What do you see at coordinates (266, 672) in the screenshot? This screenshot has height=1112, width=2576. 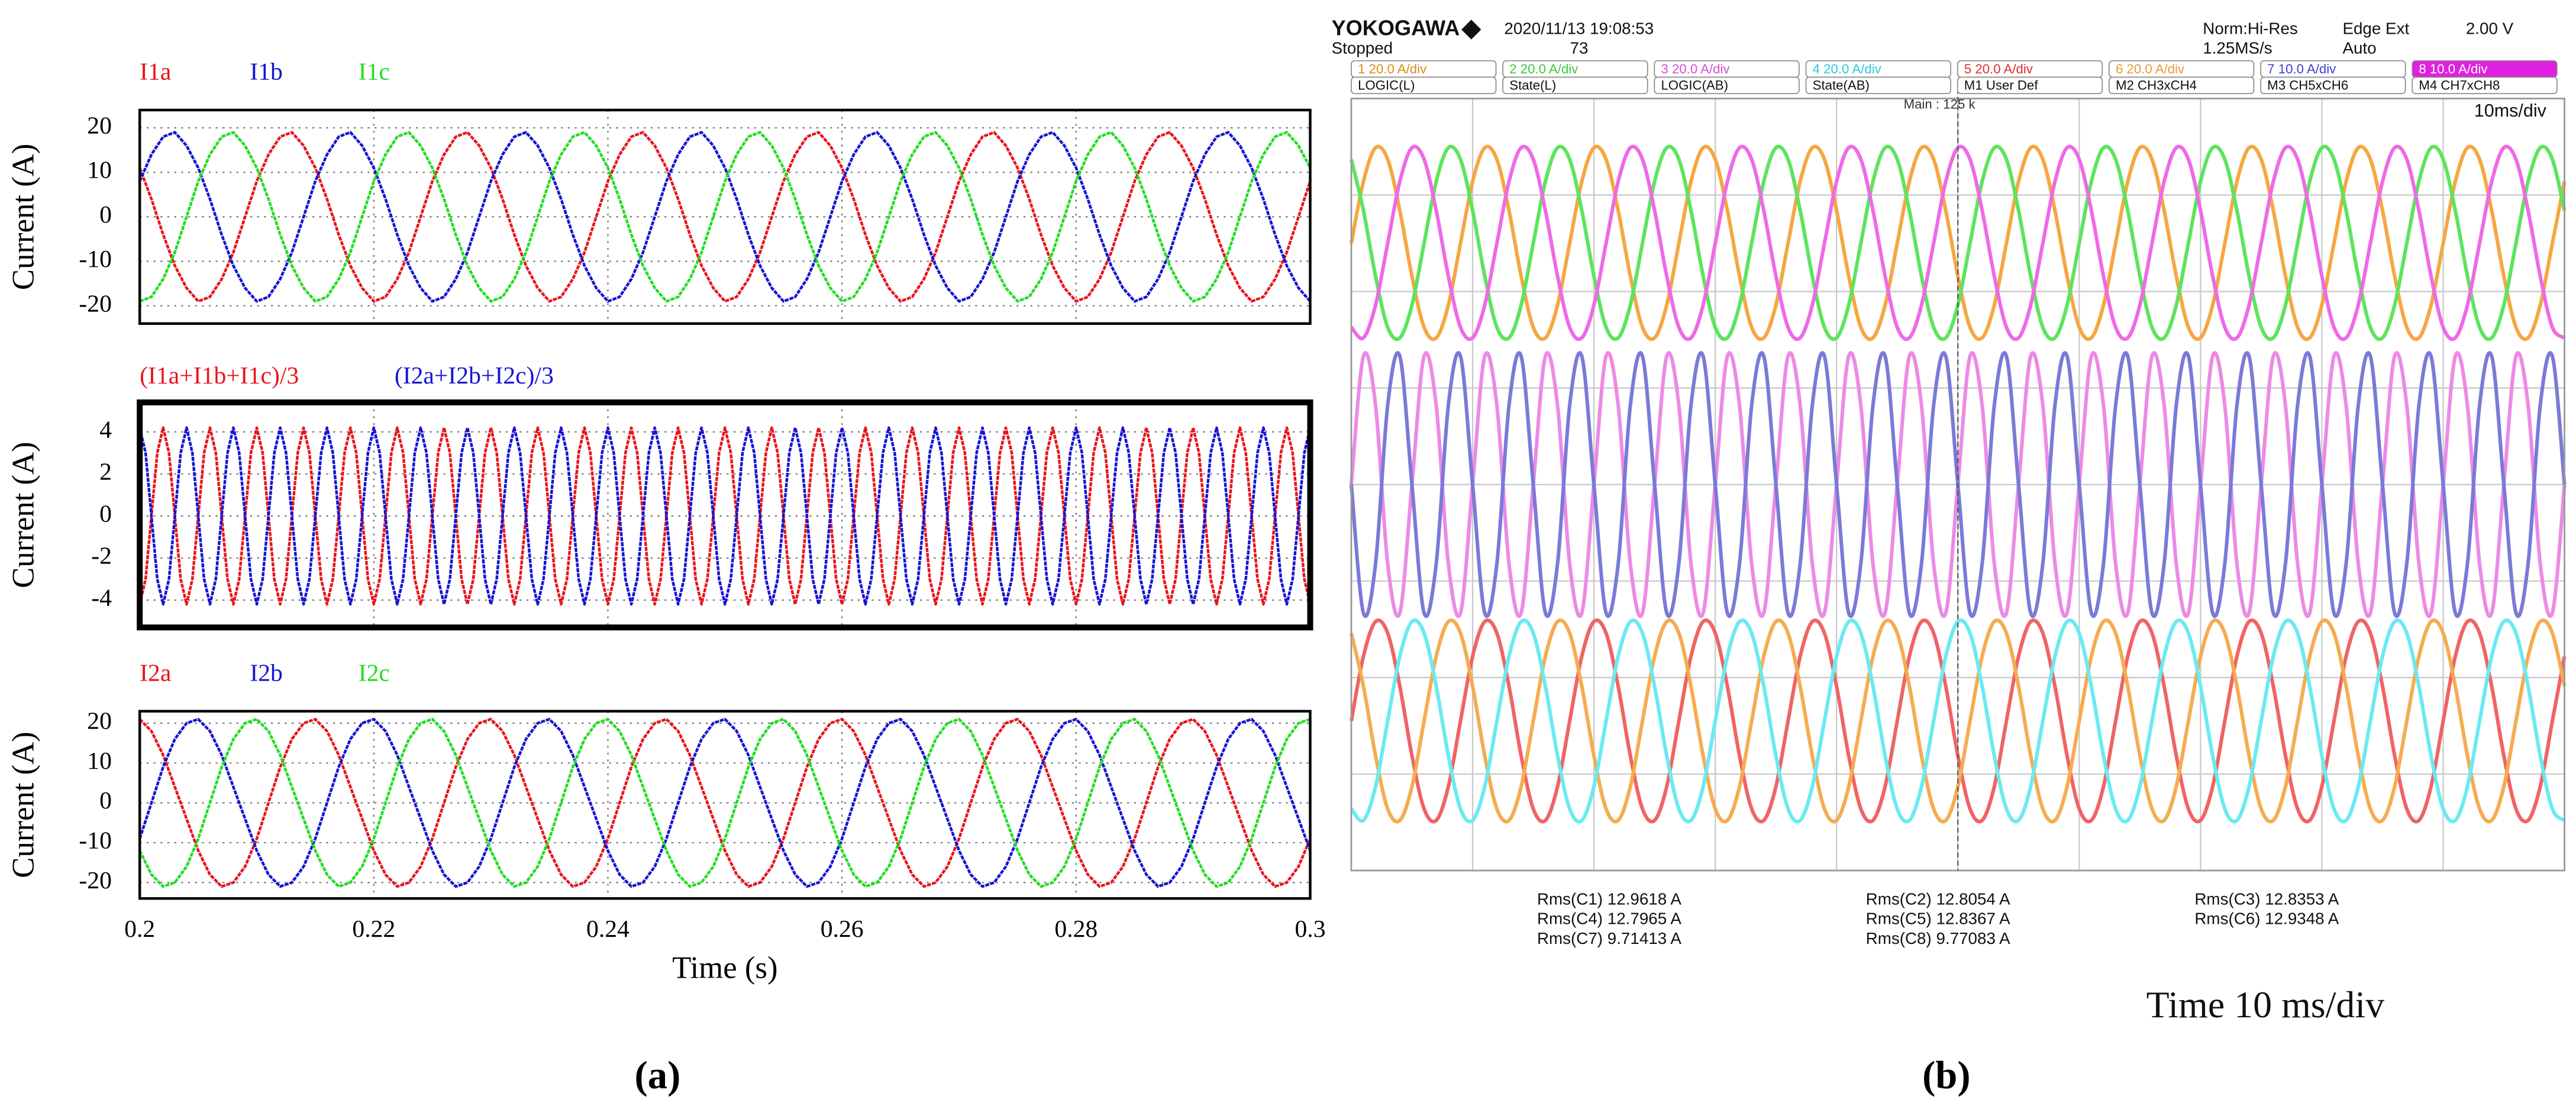 I see `legend-label: I2b` at bounding box center [266, 672].